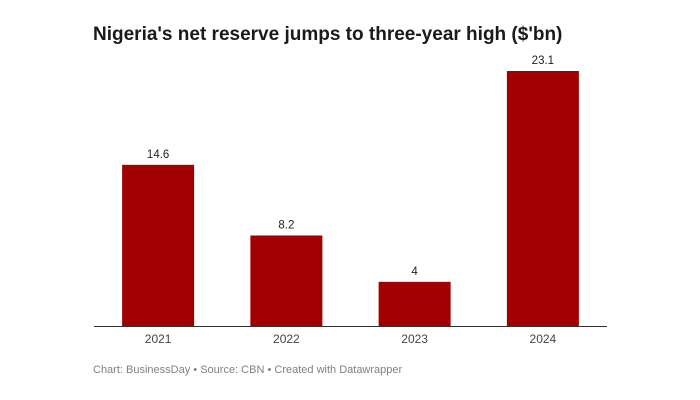  I want to click on value-label-2022: 8.2, so click(286, 225).